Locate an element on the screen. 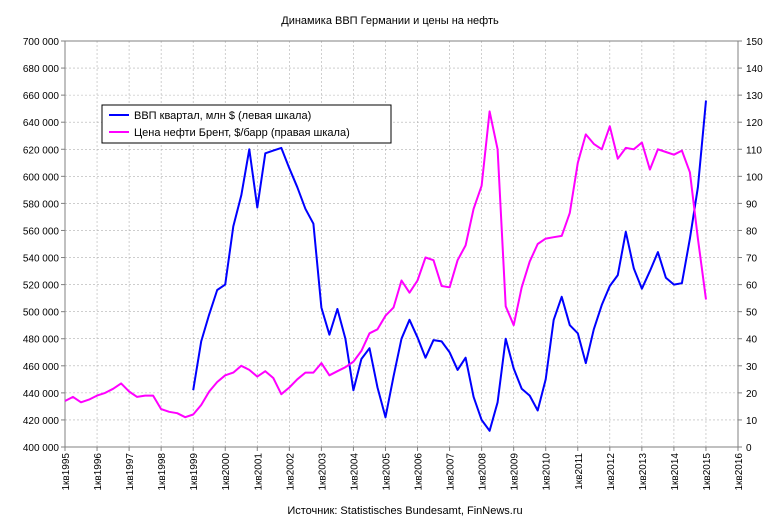 The width and height of the screenshot is (780, 523). left-tick-label: 460 000 is located at coordinates (41, 367).